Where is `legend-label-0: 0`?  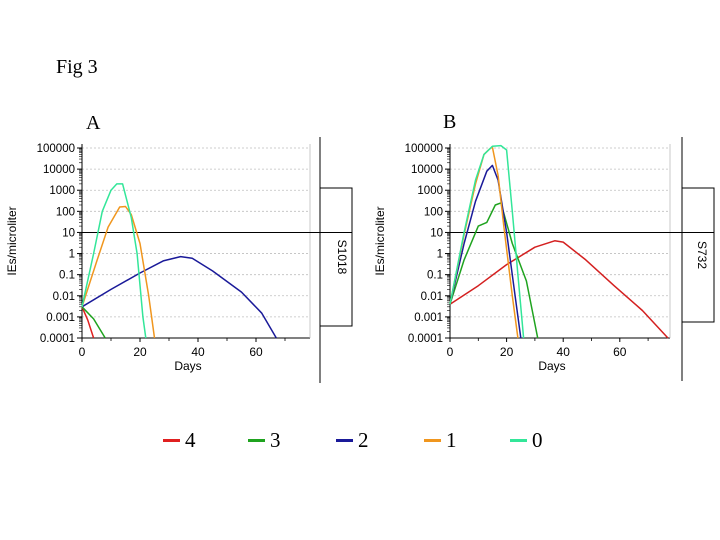
legend-label-0: 0 is located at coordinates (537, 439).